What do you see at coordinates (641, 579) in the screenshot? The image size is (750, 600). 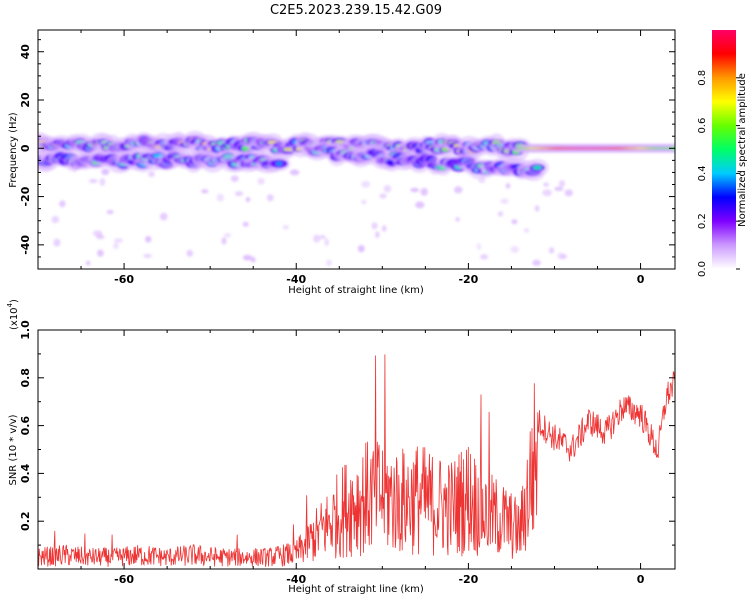 I see `snr-xtick-label: 0` at bounding box center [641, 579].